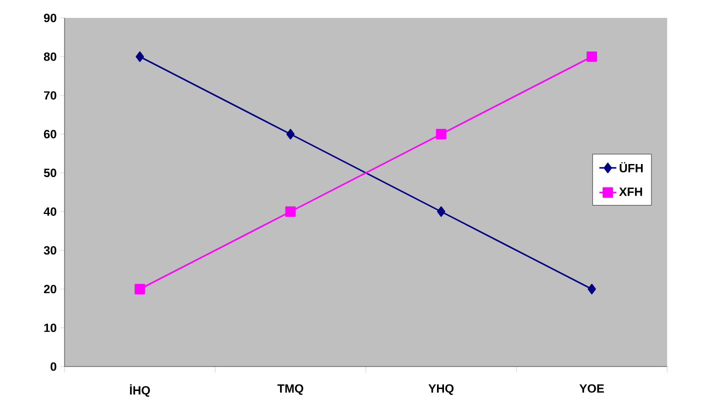  What do you see at coordinates (50, 56) in the screenshot?
I see `y-tick-label: 80` at bounding box center [50, 56].